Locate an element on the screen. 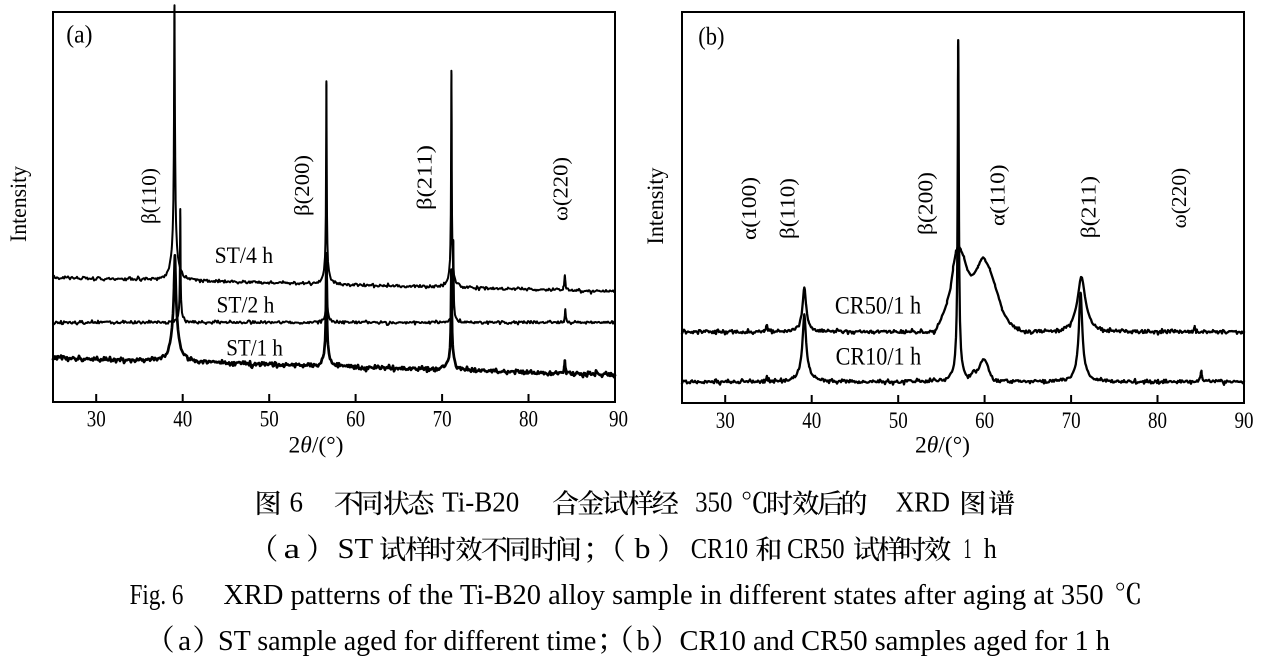 The height and width of the screenshot is (672, 1266). svg-text: Ti-B20 is located at coordinates (480, 503).